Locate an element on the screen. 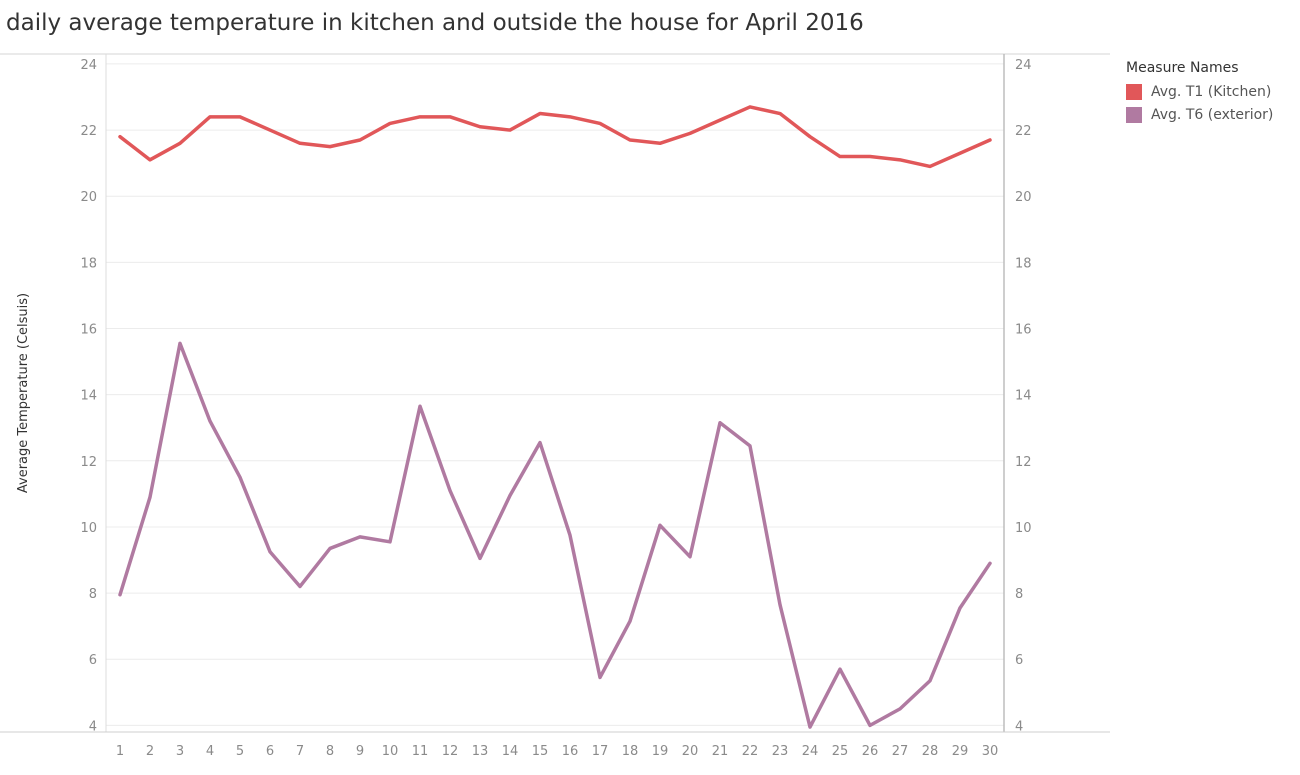  x-tick-label: 1 is located at coordinates (120, 751).